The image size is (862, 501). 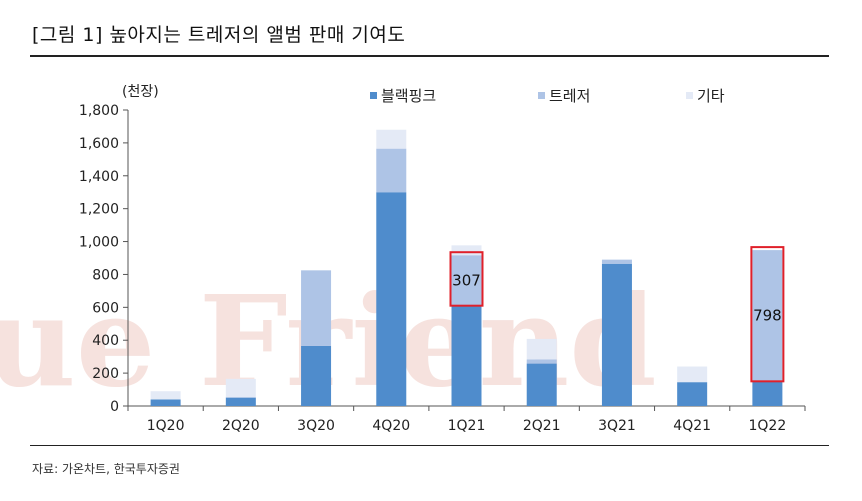 What do you see at coordinates (105, 374) in the screenshot?
I see `y-tick-label: 200` at bounding box center [105, 374].